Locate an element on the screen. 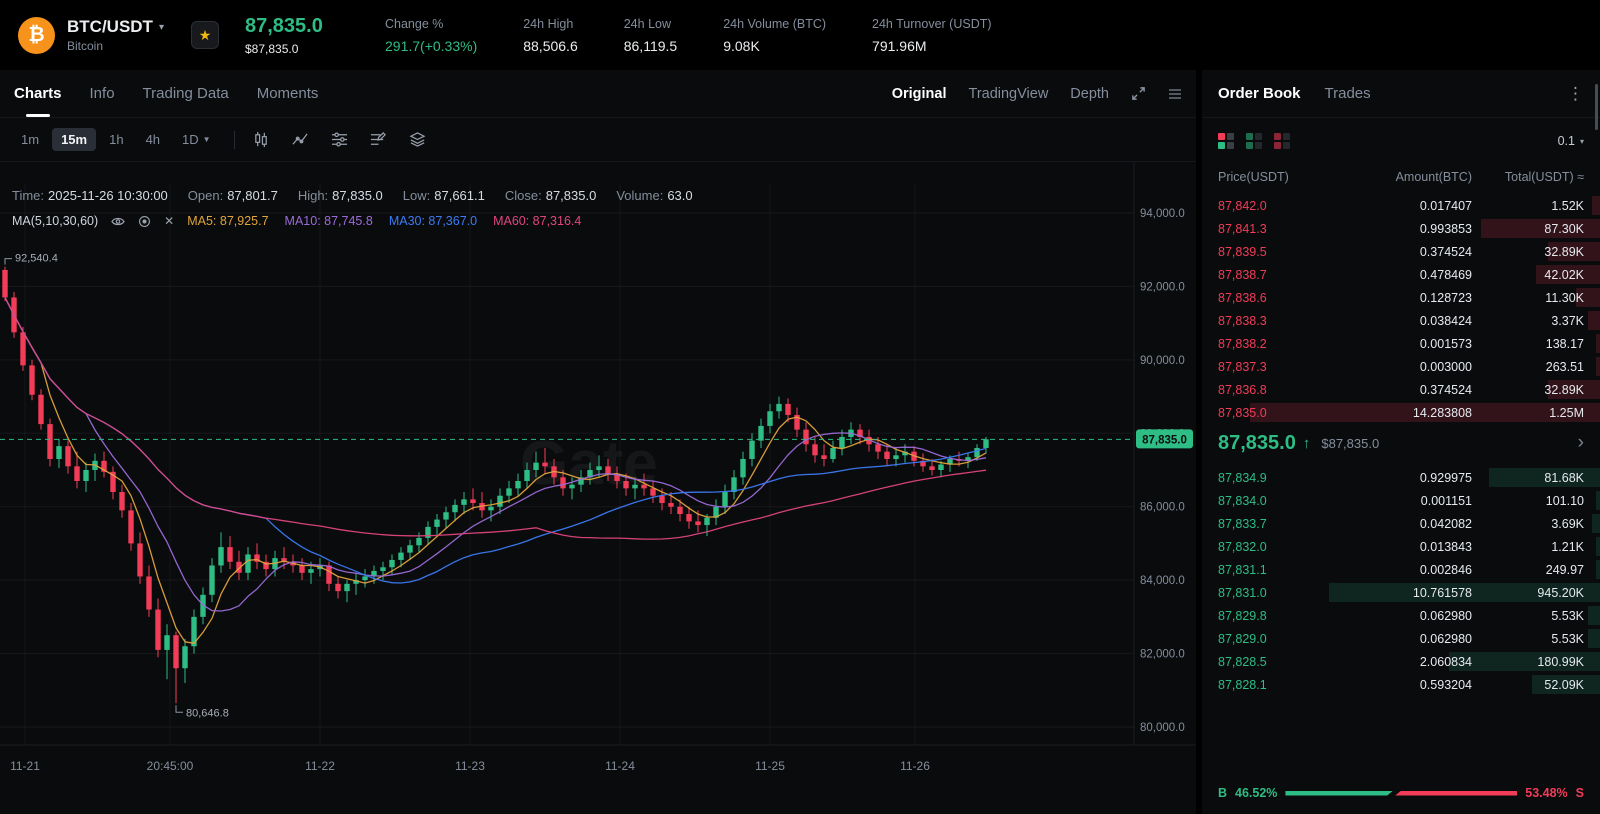  ohlc-label: Open: is located at coordinates (205, 195).